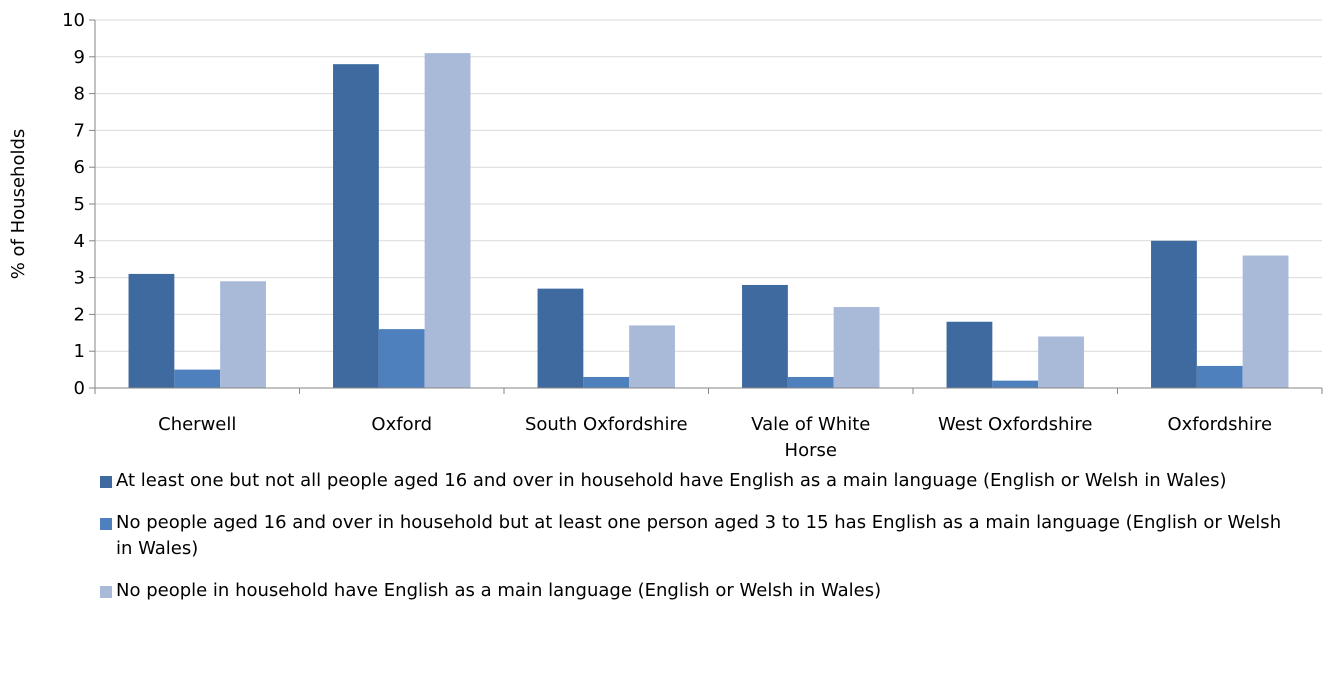  Describe the element at coordinates (606, 424) in the screenshot. I see `x-tick-label: South Oxfordshire` at that location.